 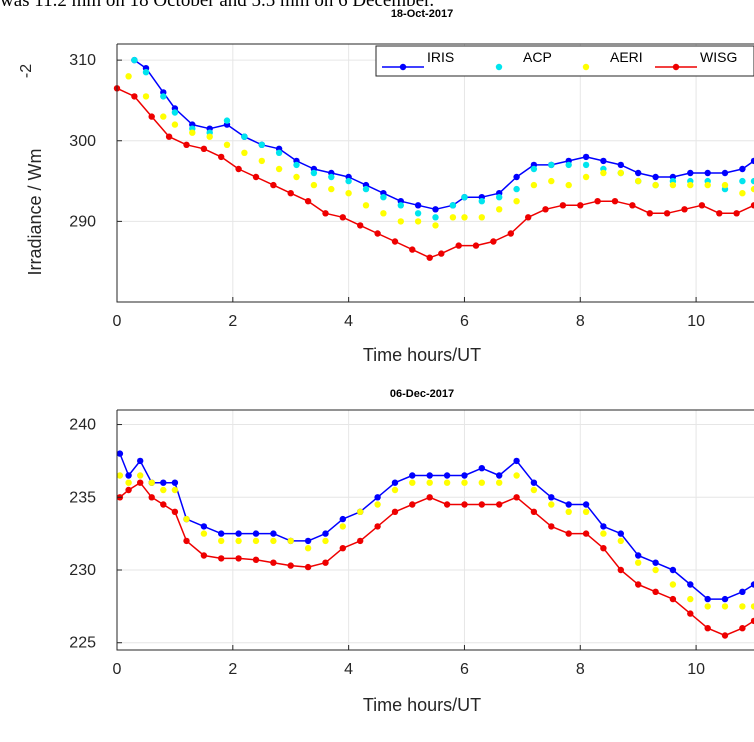 What do you see at coordinates (422, 355) in the screenshot?
I see `x-axis-label: Time hours/UT` at bounding box center [422, 355].